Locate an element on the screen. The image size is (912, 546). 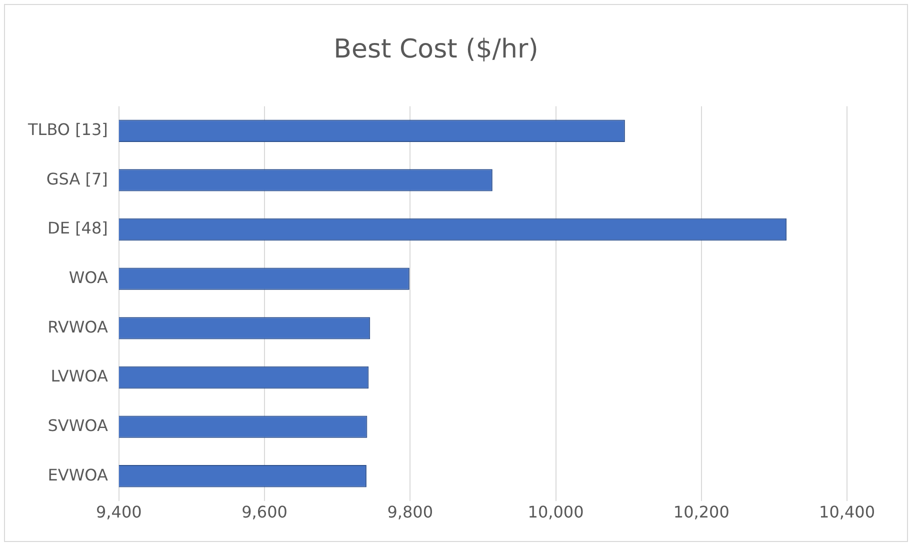
y-tick-label: GSA [7] is located at coordinates (77, 178).